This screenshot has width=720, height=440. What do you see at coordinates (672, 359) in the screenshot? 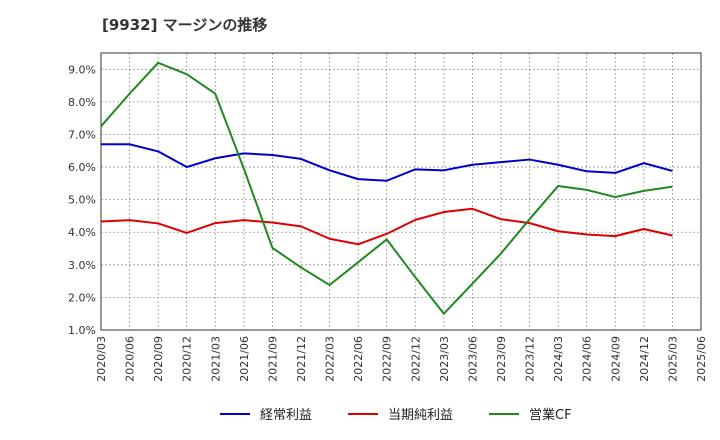
I see `x-tick-label: 2025/03` at bounding box center [672, 359].